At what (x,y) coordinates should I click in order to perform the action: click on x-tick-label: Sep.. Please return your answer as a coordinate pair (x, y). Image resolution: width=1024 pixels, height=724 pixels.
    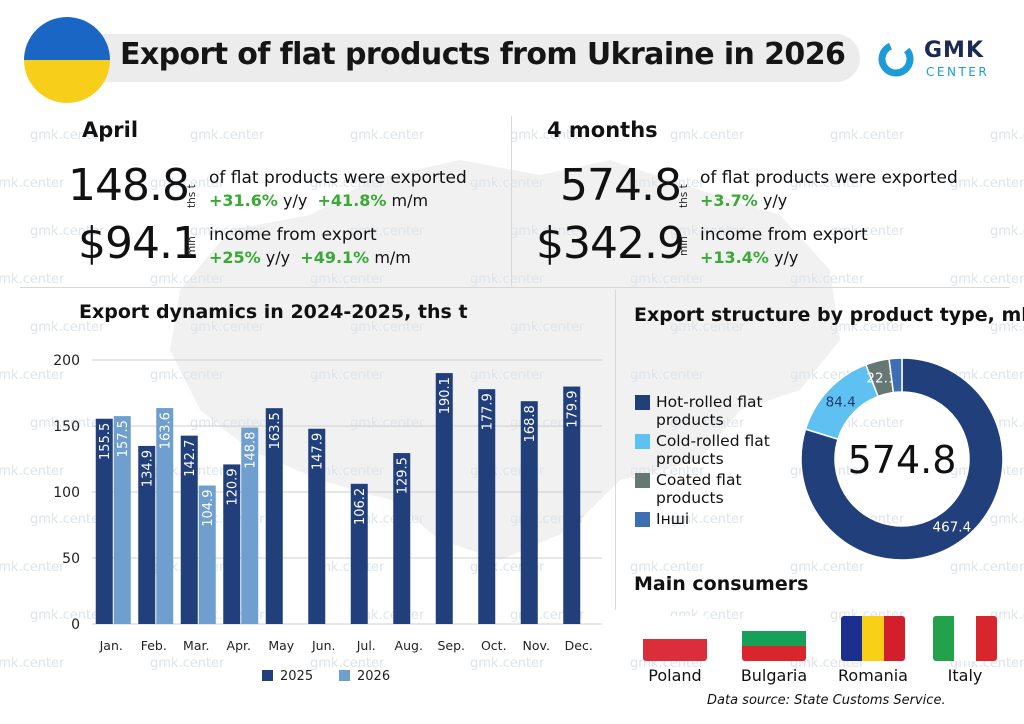
    Looking at the image, I should click on (451, 645).